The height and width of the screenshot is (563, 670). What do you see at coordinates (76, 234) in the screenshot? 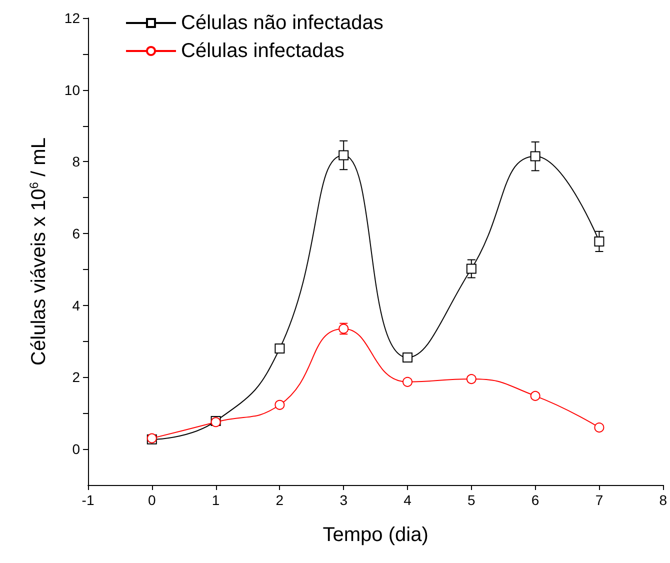
I see `y-tick-label: 6` at bounding box center [76, 234].